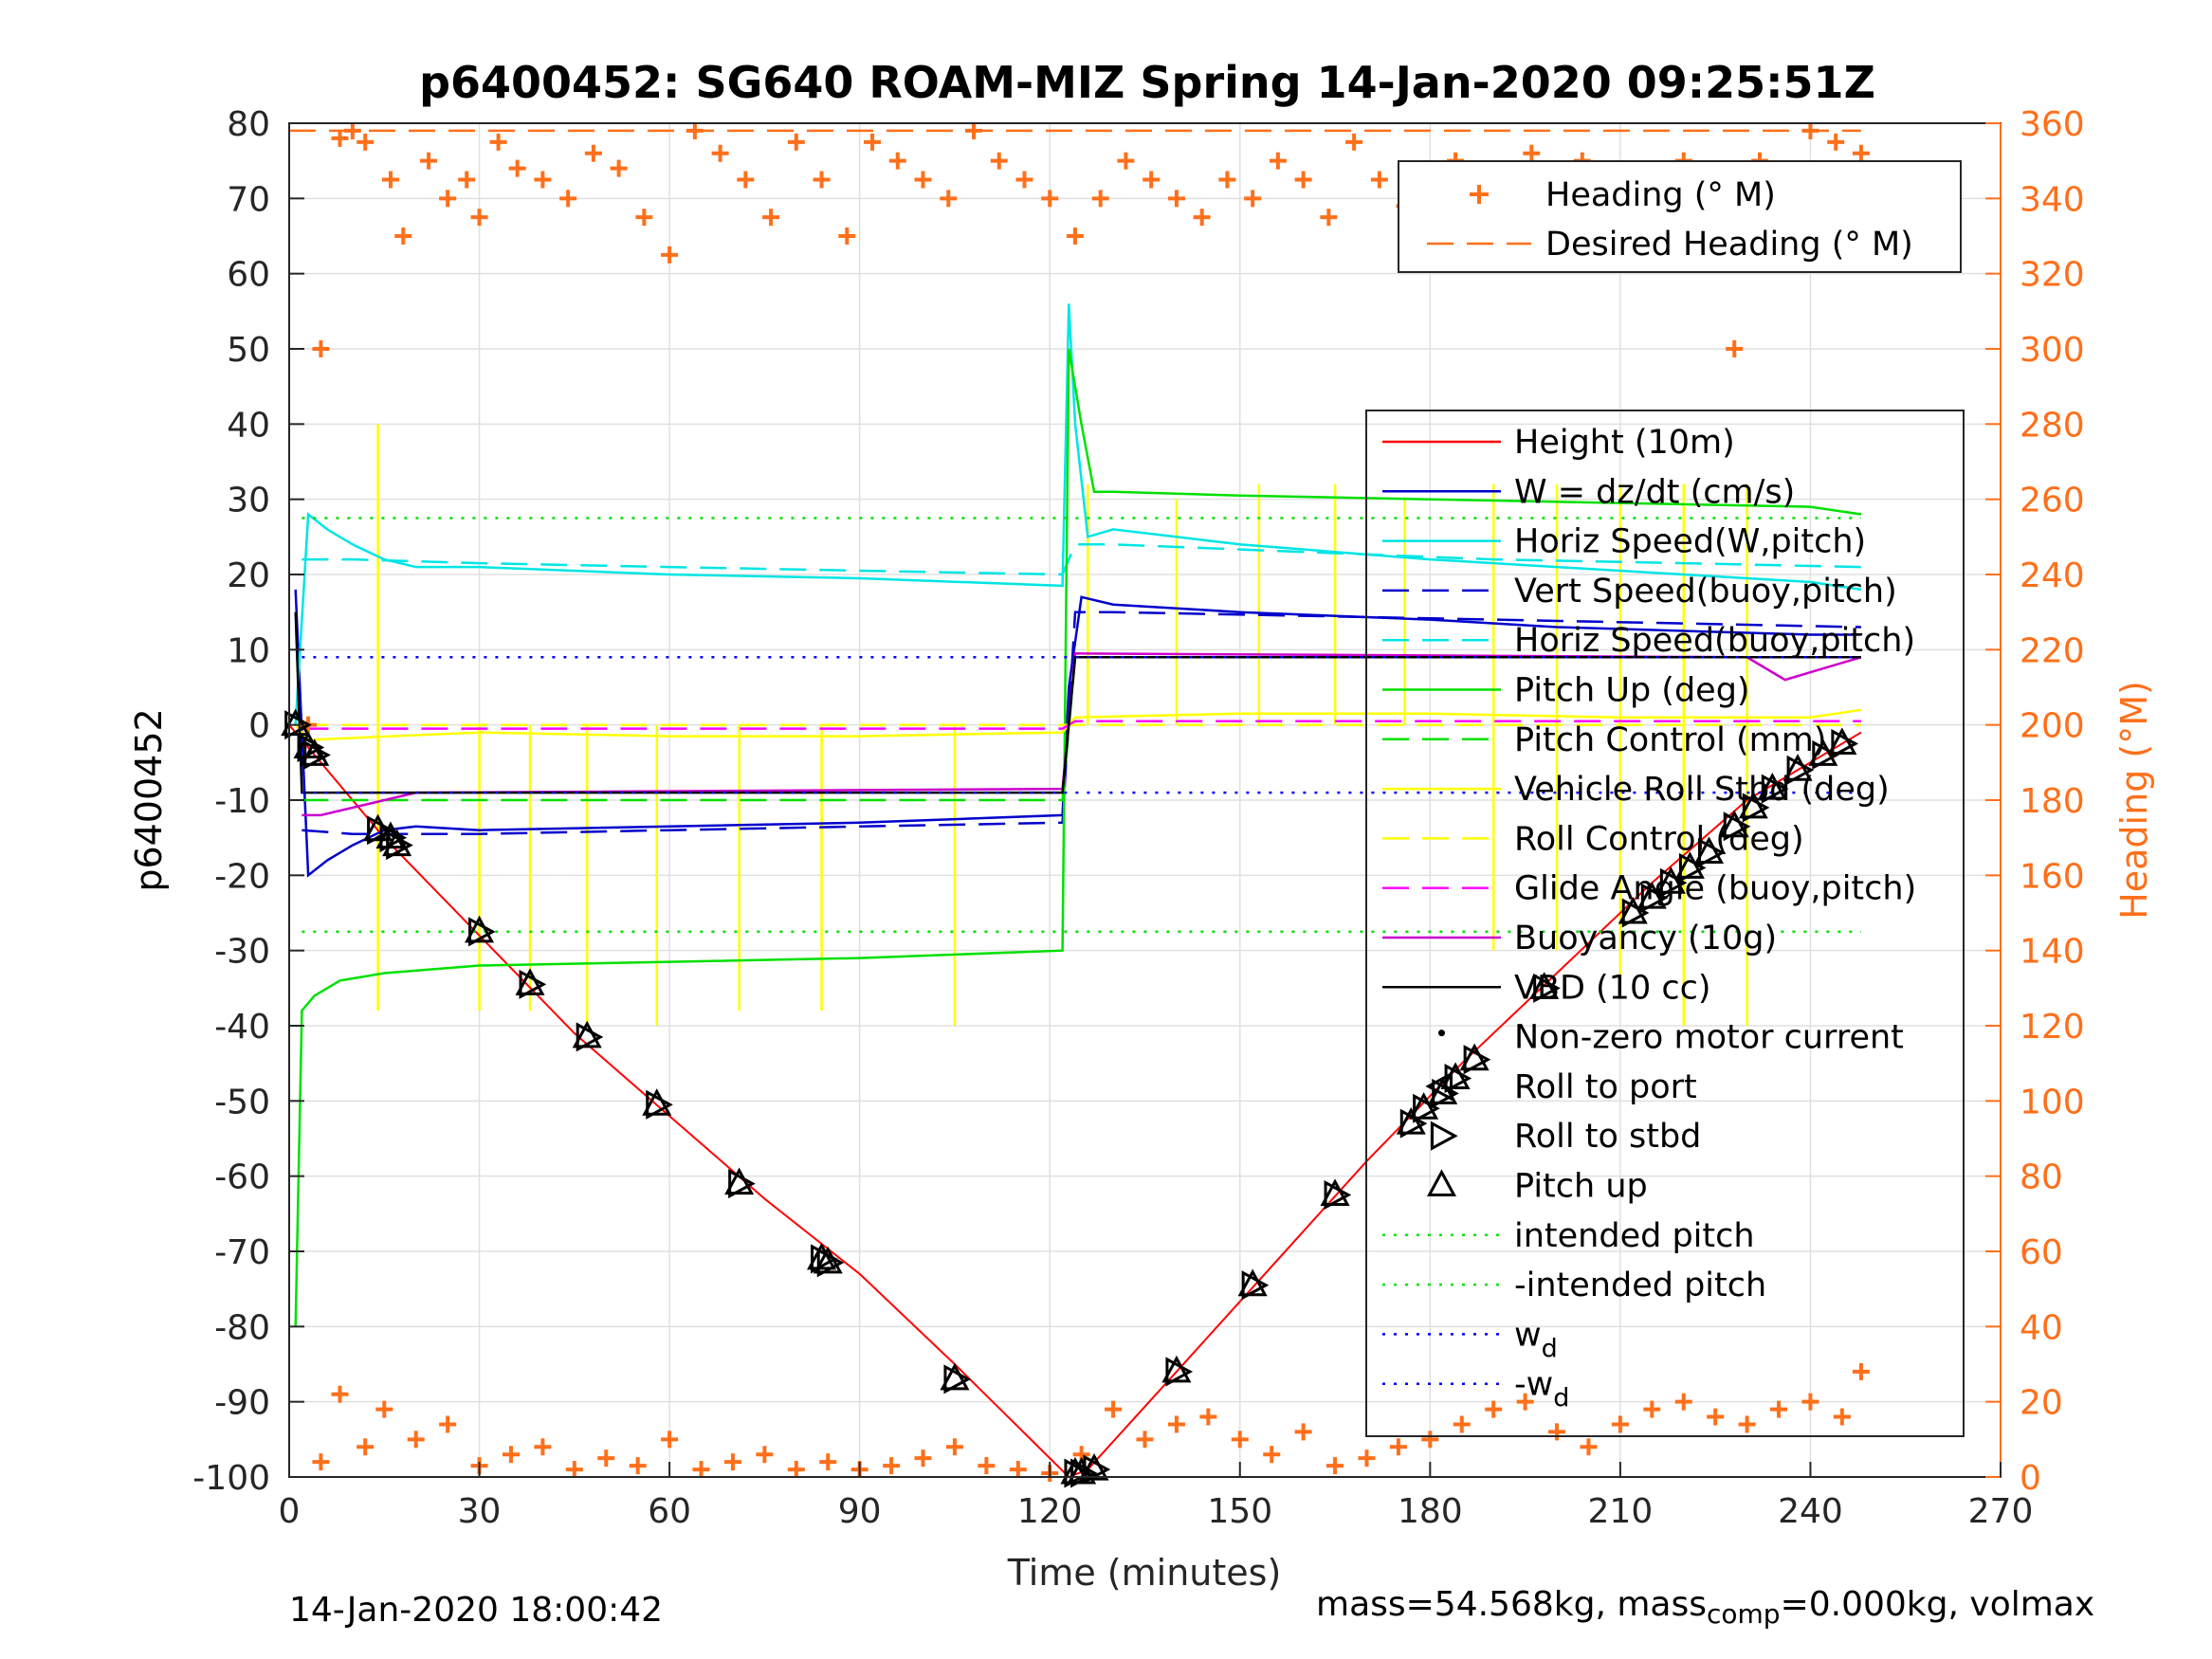  What do you see at coordinates (2052, 1027) in the screenshot?
I see `right-tick-label-120: 120` at bounding box center [2052, 1027].